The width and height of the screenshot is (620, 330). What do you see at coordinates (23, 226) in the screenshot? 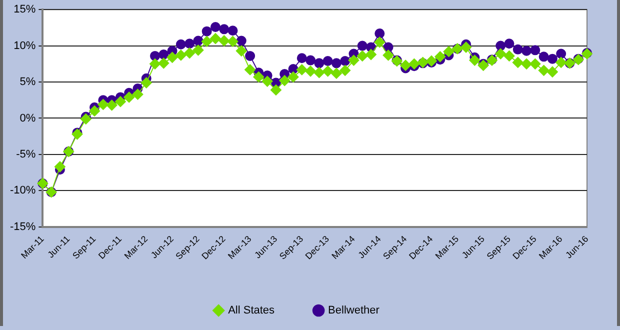
I see `y-tick-label: -15%` at bounding box center [23, 226].